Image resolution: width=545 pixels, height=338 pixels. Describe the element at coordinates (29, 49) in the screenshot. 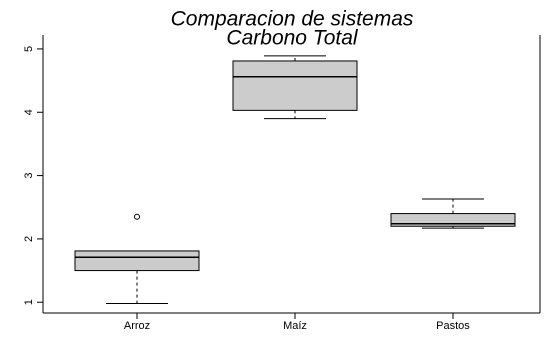

I see `y-tick-label: 5` at that location.